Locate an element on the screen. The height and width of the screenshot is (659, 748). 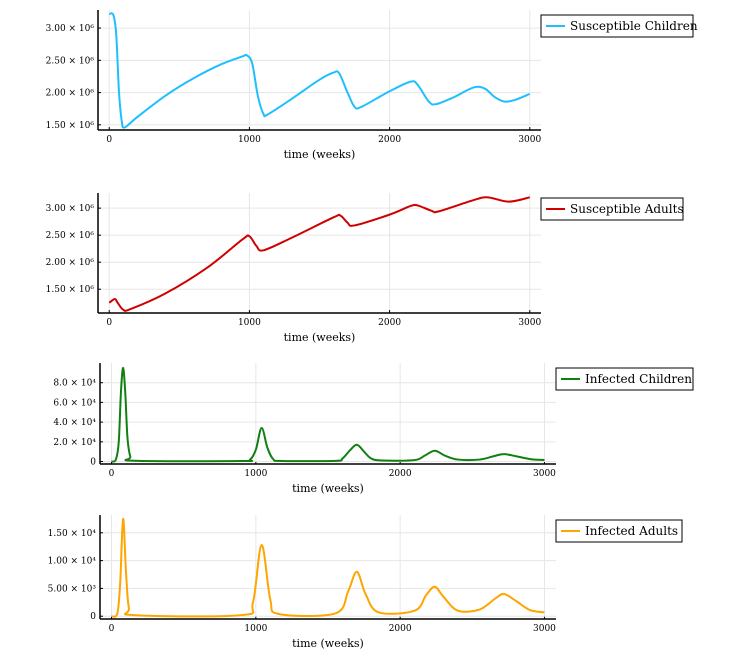
legend-label: Susceptible Children is located at coordinates (634, 26).